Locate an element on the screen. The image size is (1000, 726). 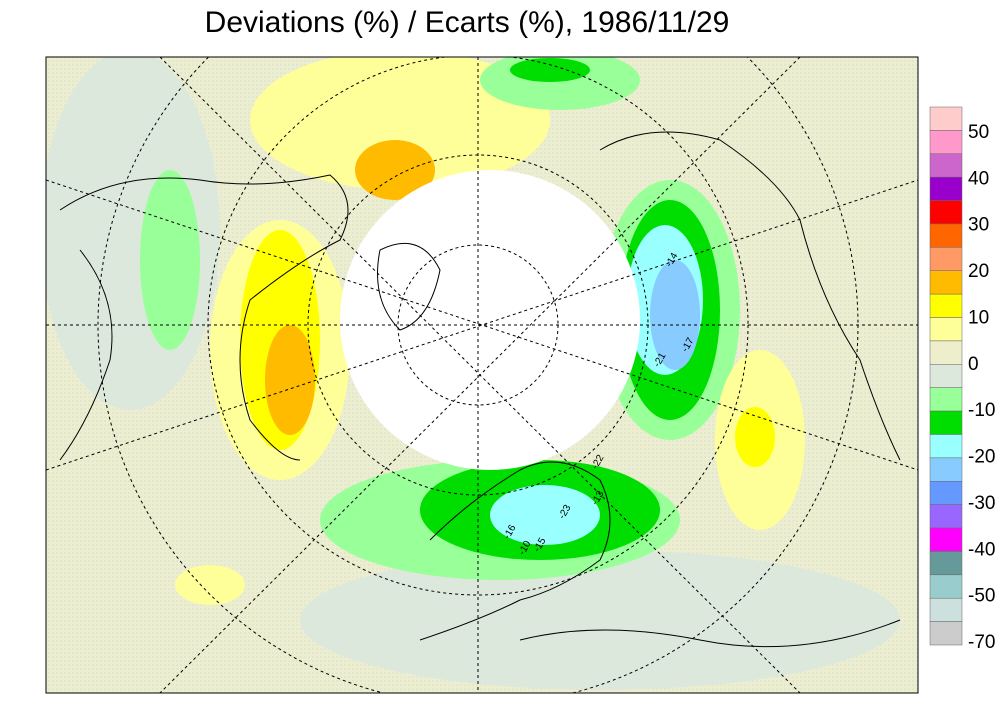
legend-label: 50 is located at coordinates (978, 132).